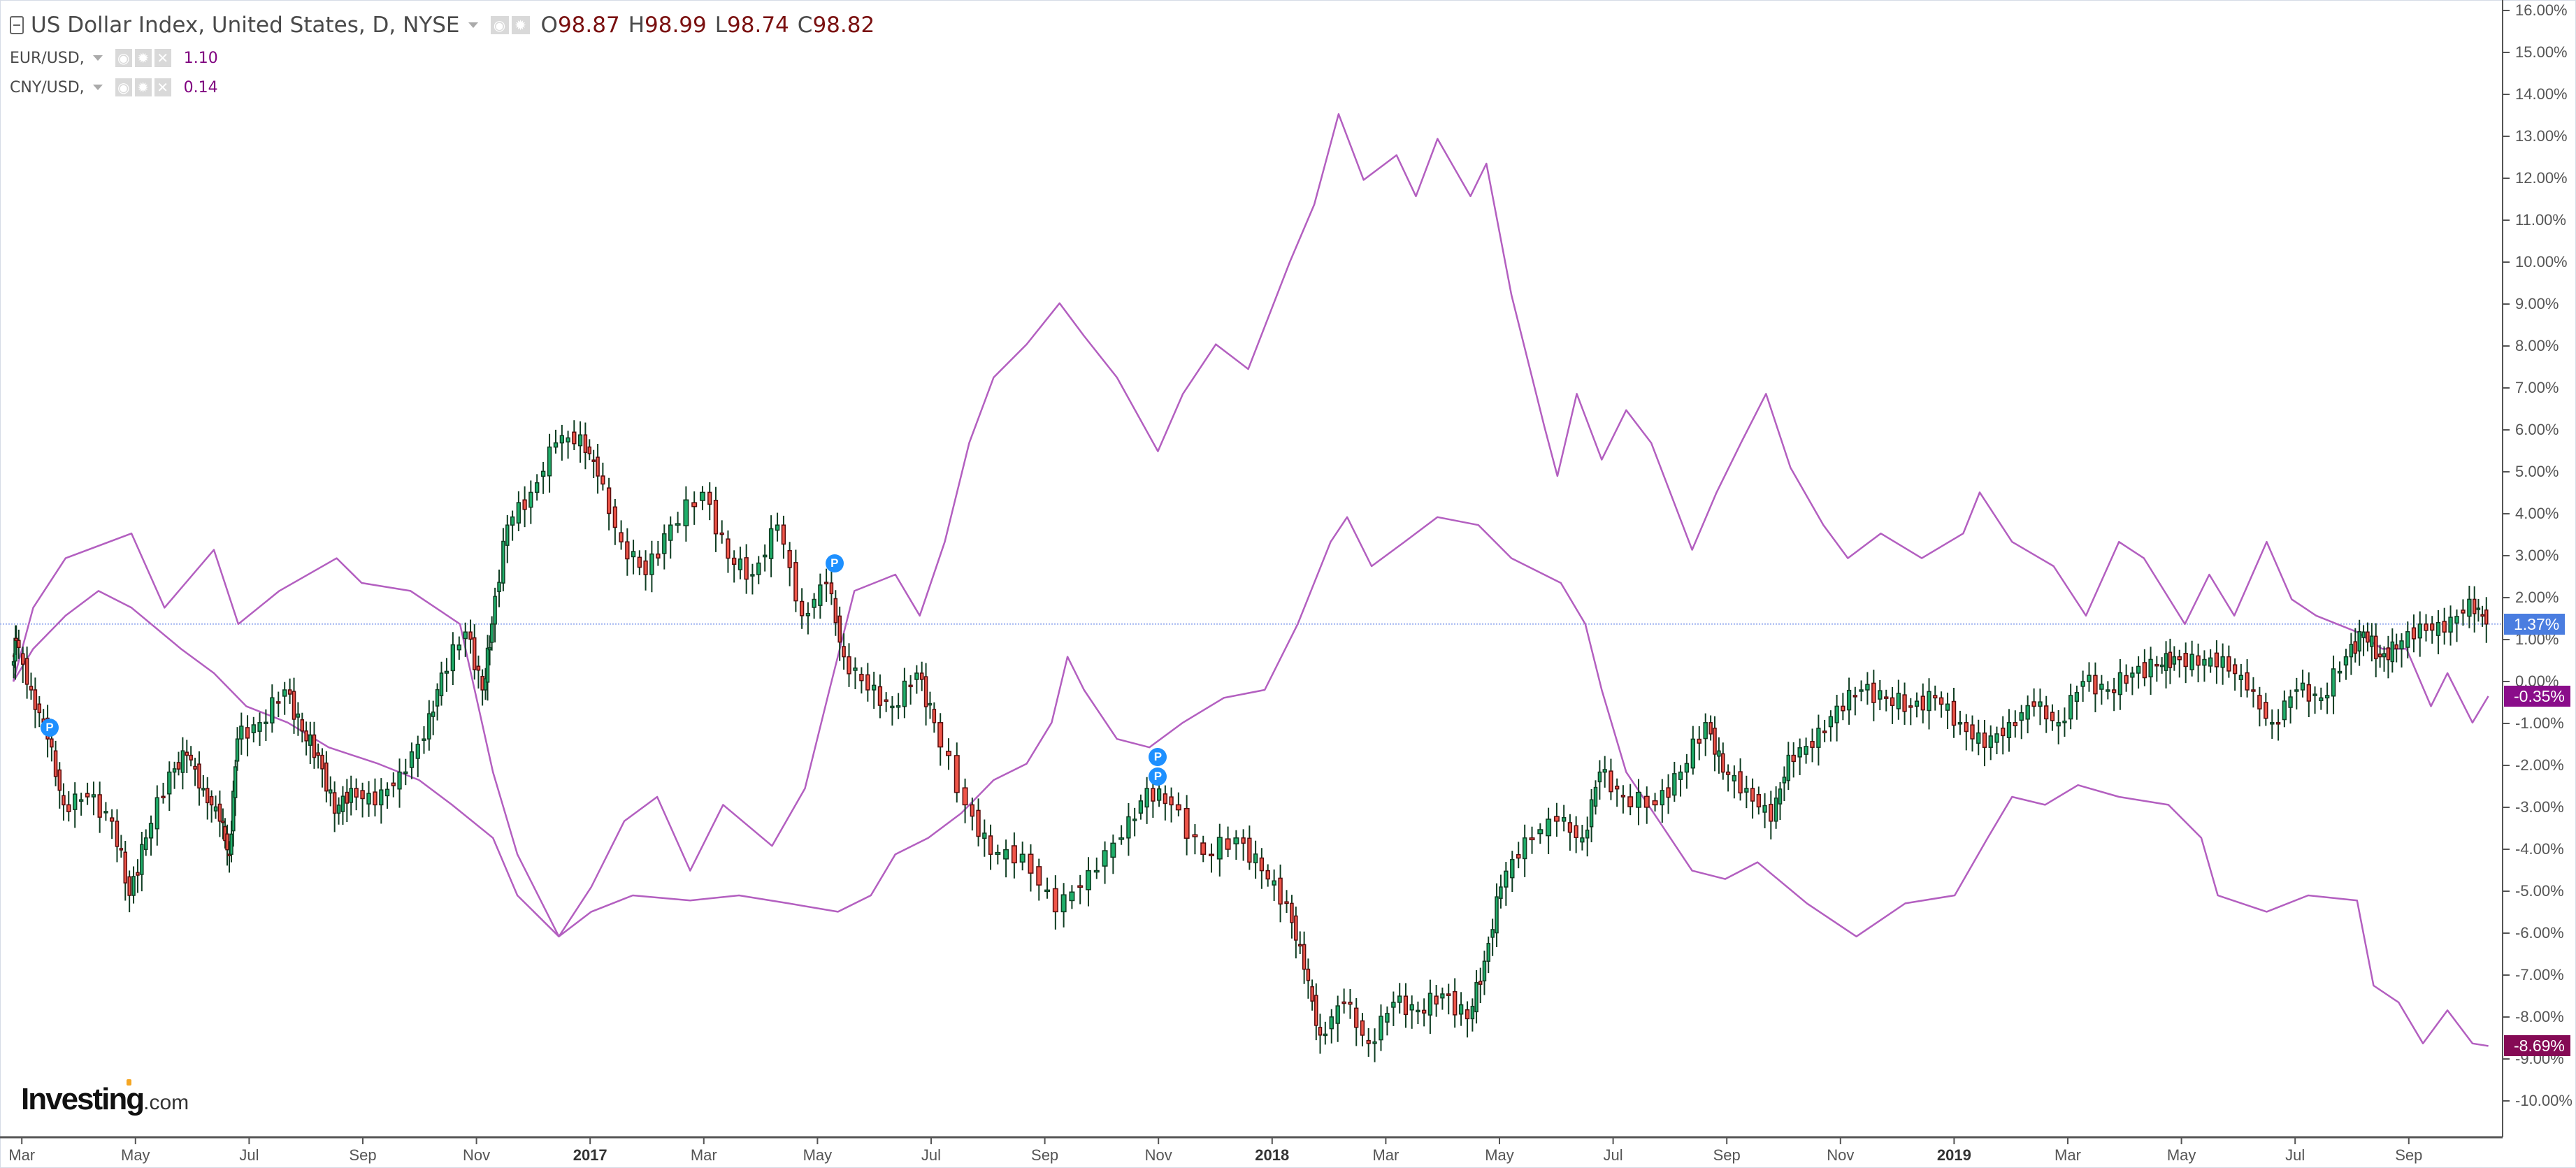 The image size is (2576, 1168). I want to click on overlay-legend-cnyusd: CNY/USD, ◉ ✹ ✕ 0.14, so click(114, 87).